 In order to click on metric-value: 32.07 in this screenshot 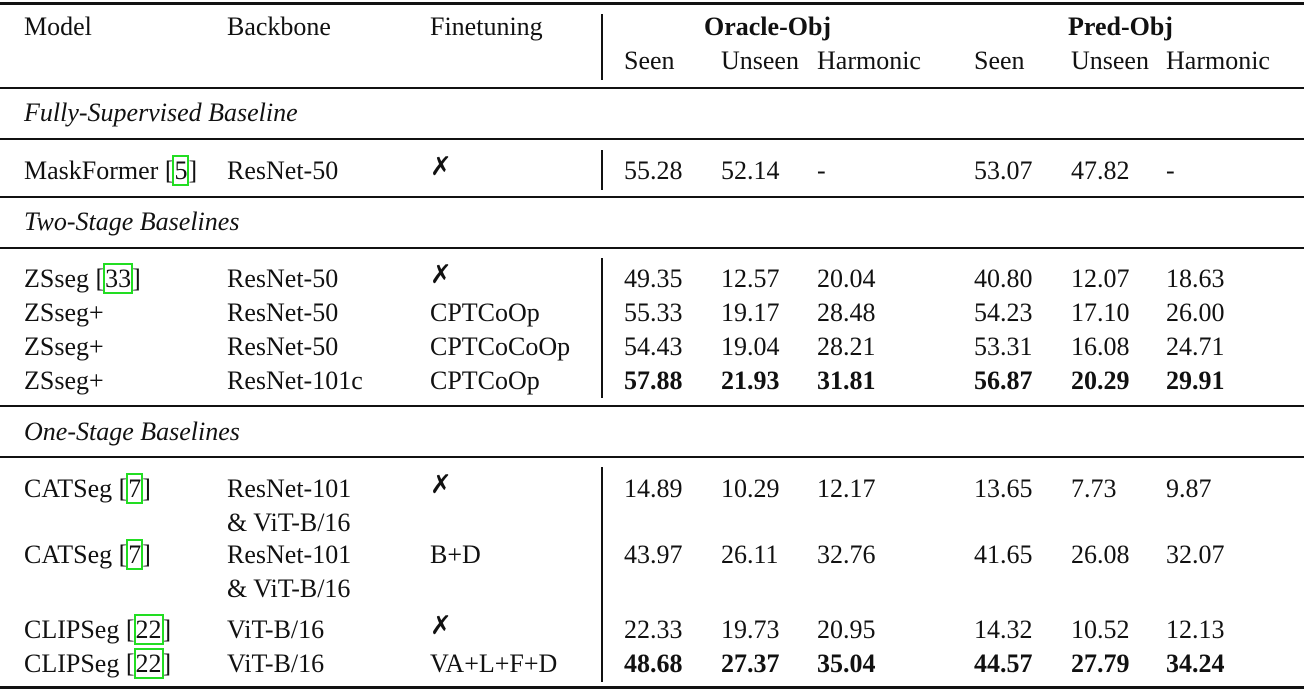, I will do `click(1195, 554)`.